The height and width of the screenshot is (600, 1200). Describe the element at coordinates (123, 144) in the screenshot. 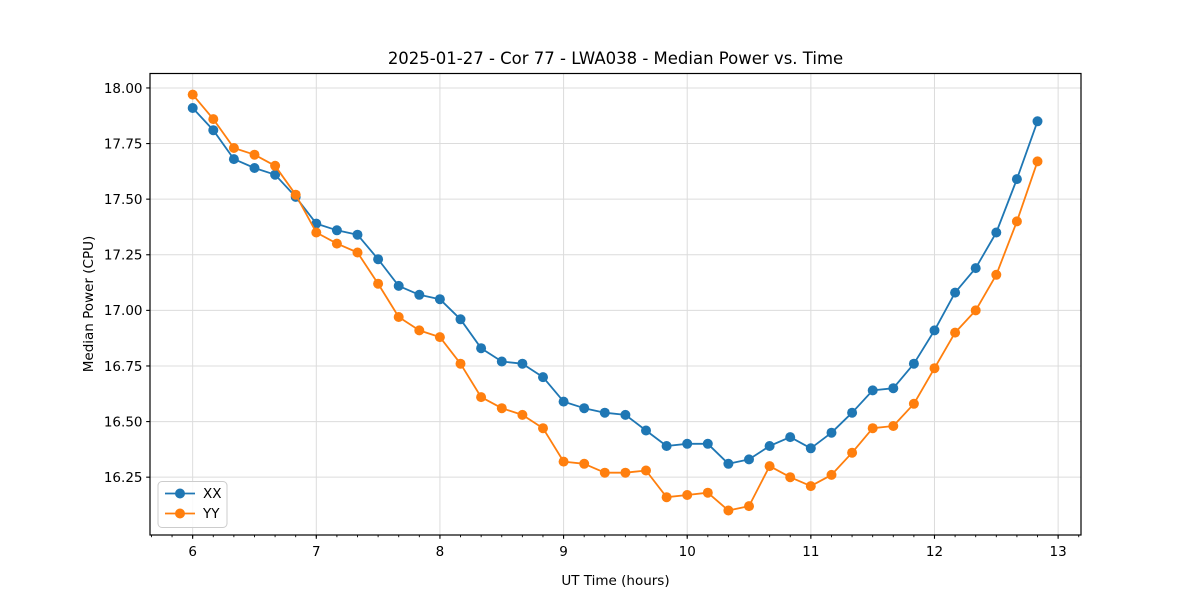

I see `y-tick-label: 17.75` at that location.